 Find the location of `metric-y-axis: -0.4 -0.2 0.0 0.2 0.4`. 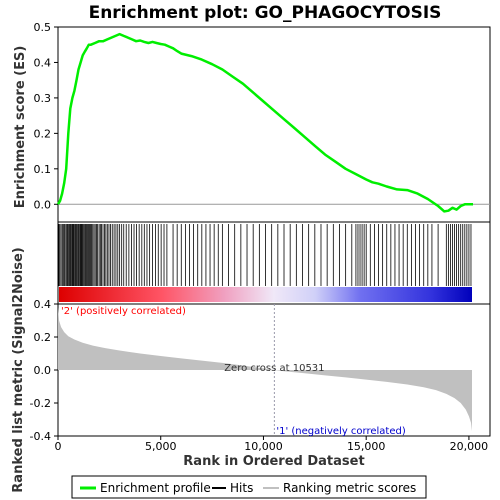

metric-y-axis: -0.4 -0.2 0.0 0.2 0.4 is located at coordinates (44, 370).